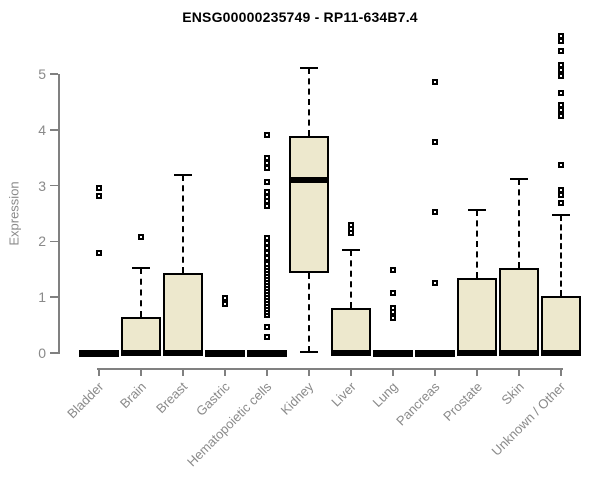  I want to click on lower-whisker, so click(309, 312).